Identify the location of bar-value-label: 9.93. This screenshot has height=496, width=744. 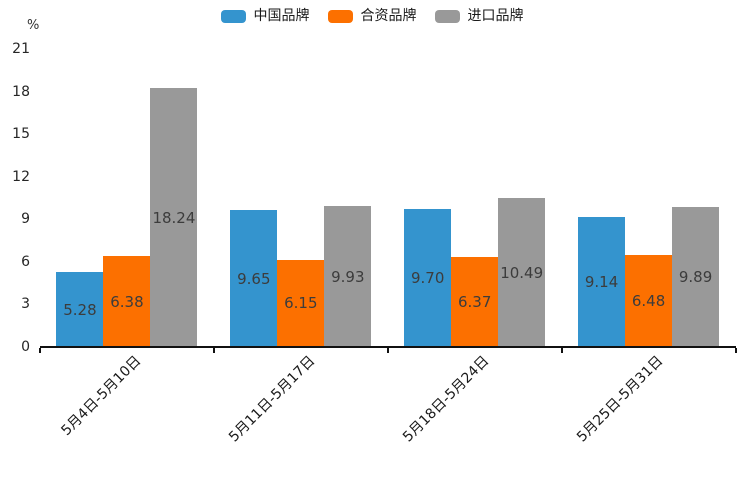
(348, 276).